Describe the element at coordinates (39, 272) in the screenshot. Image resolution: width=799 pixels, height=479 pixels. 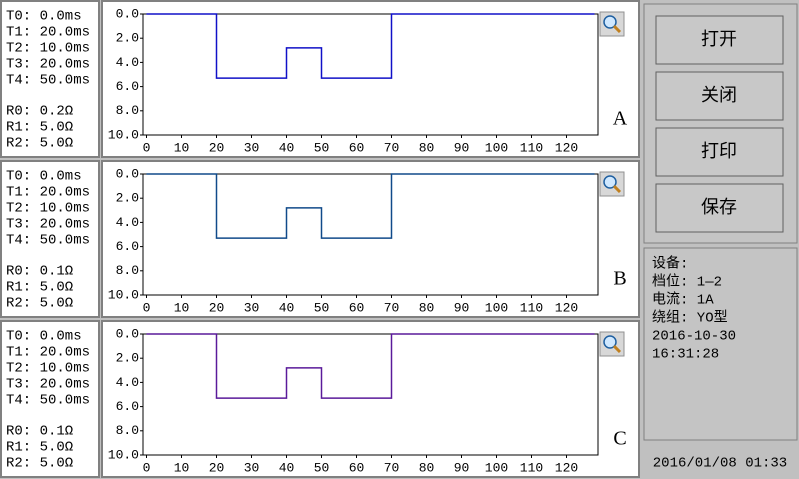
I see `info-line: R0: 0.1Ω` at that location.